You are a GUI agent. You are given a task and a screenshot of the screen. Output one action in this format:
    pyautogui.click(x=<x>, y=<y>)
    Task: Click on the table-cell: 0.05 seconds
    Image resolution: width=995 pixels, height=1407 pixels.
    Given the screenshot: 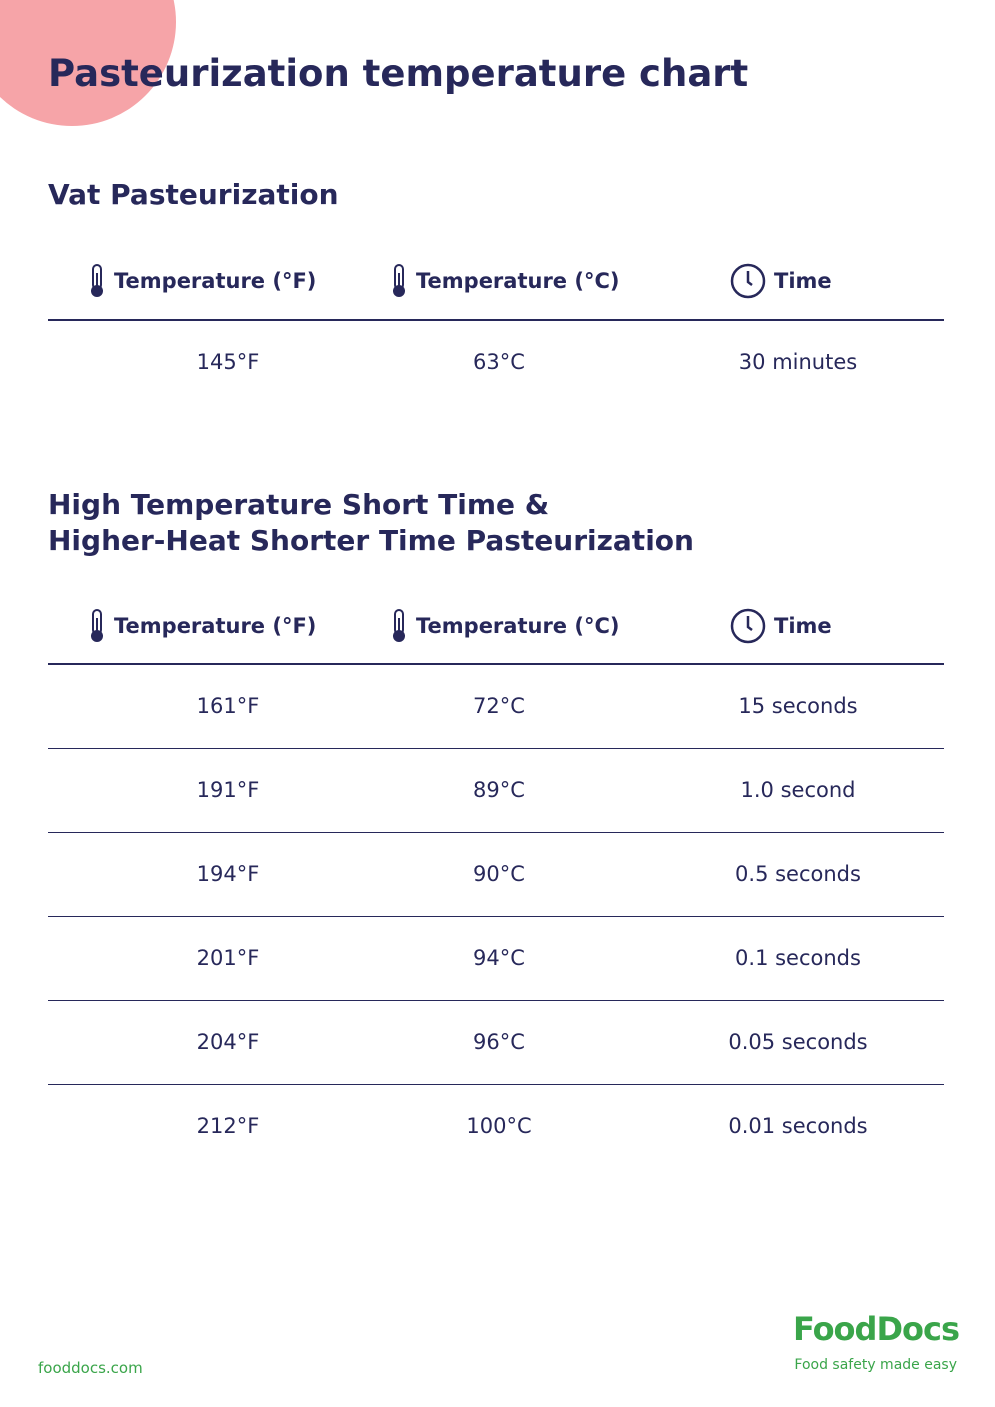 What is the action you would take?
    pyautogui.click(x=798, y=1042)
    